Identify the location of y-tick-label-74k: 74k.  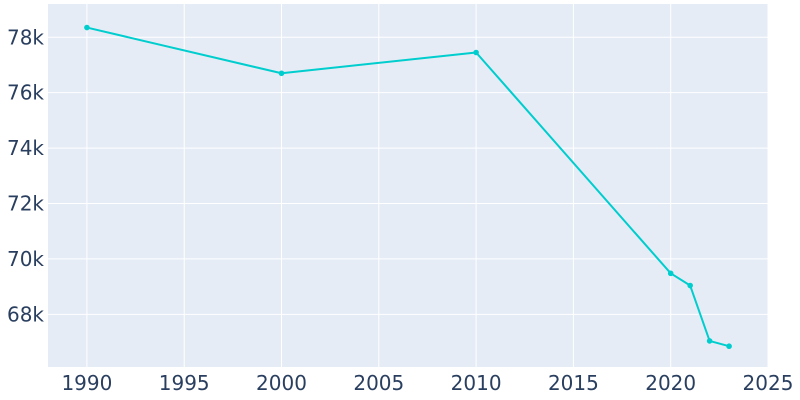
(25, 148).